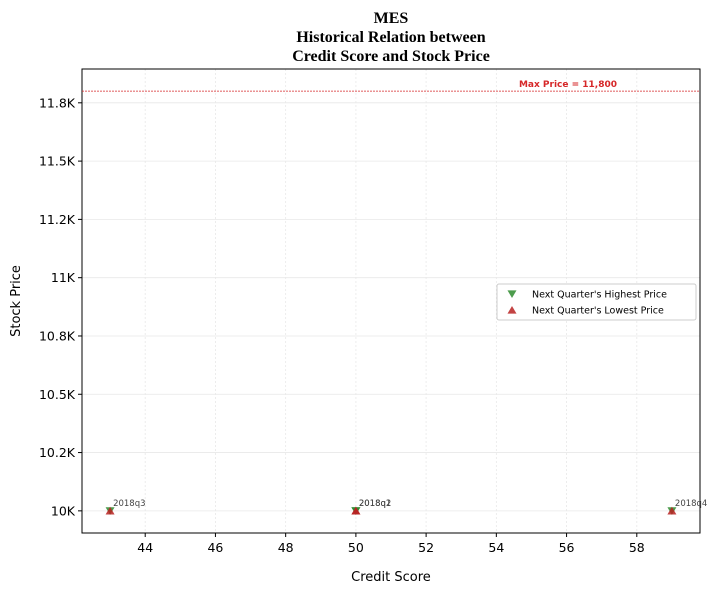 This screenshot has height=598, width=722. What do you see at coordinates (391, 577) in the screenshot?
I see `x-axis-label: Credit Score` at bounding box center [391, 577].